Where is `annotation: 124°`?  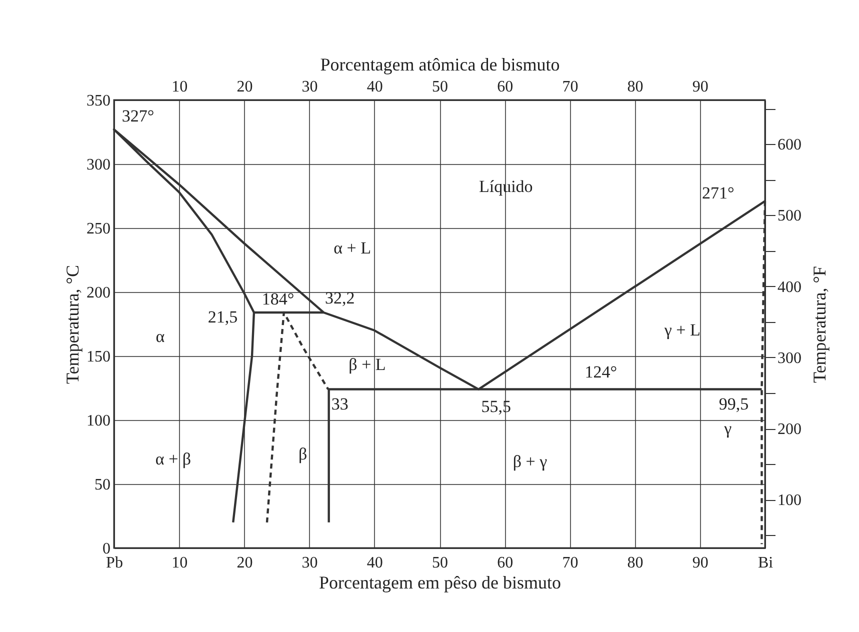 annotation: 124° is located at coordinates (601, 372).